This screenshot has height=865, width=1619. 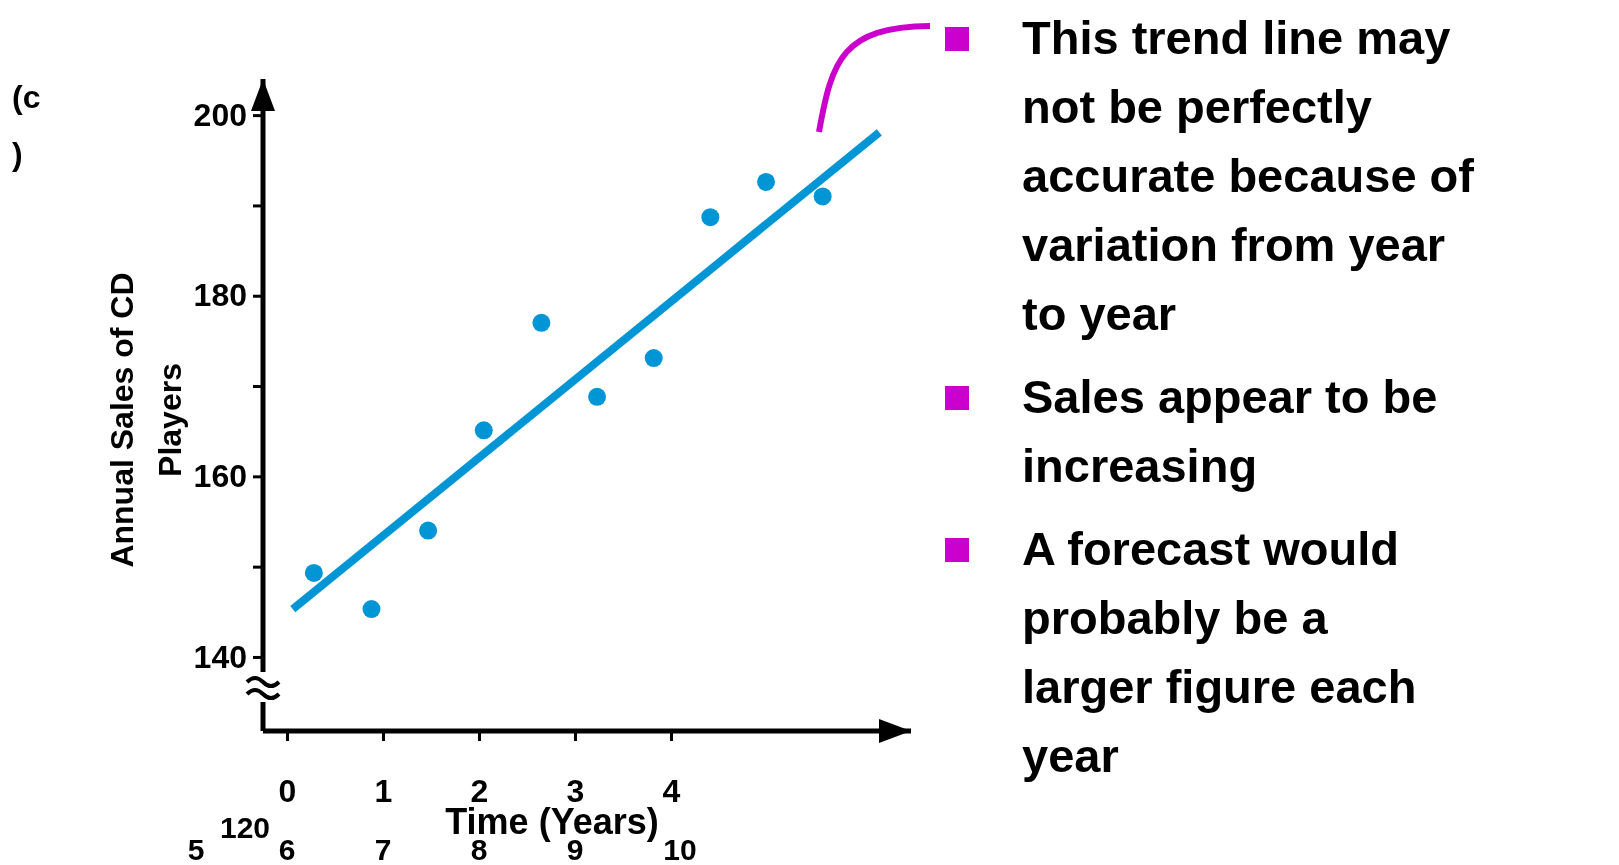 What do you see at coordinates (220, 114) in the screenshot?
I see `y-tick-label: 200` at bounding box center [220, 114].